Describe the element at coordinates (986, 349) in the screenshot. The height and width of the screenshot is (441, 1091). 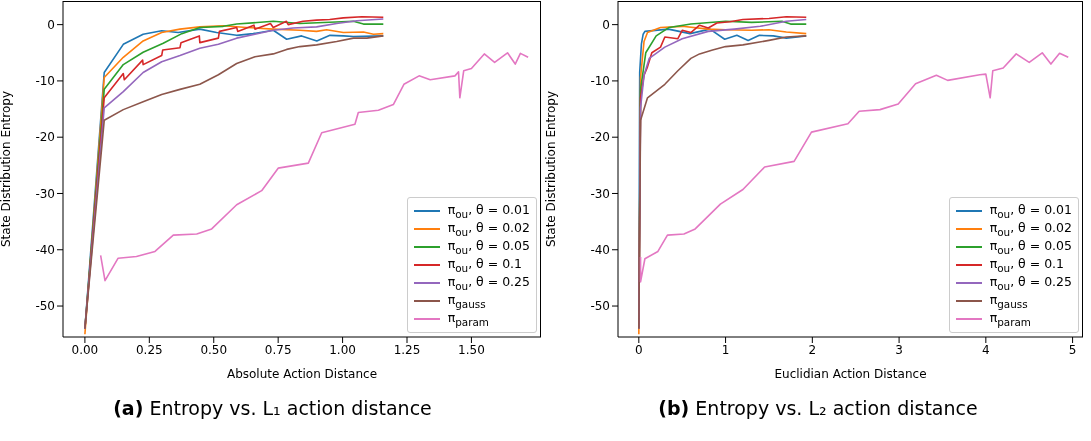
I see `x-tick-label: 4` at that location.